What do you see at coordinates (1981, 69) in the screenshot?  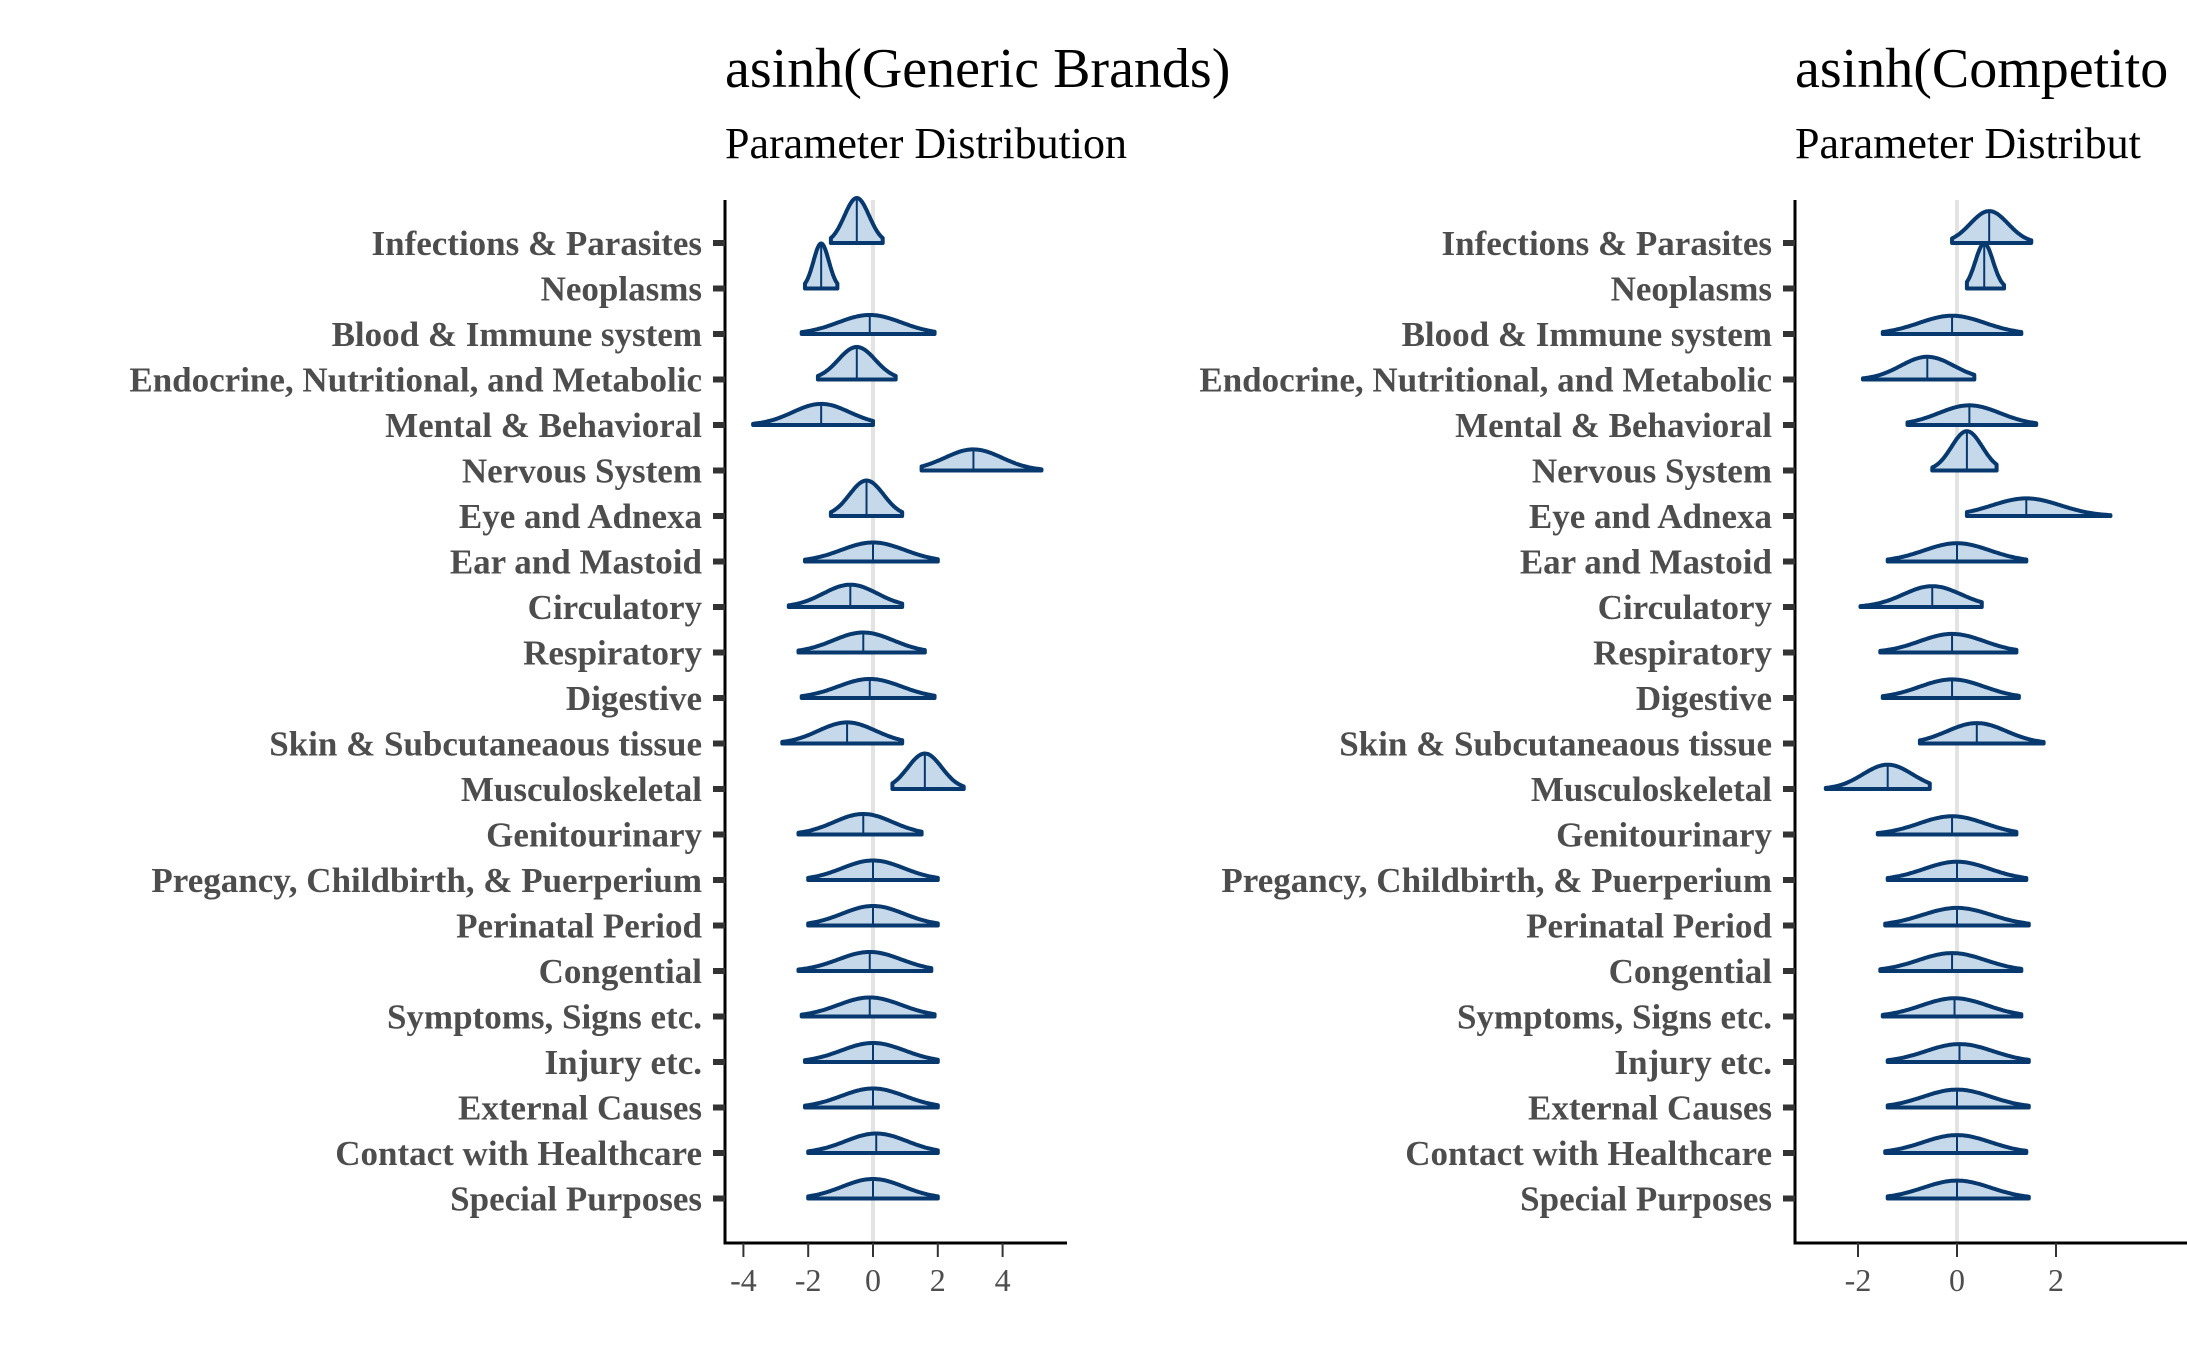 I see `panel-title: asinh(Competito` at bounding box center [1981, 69].